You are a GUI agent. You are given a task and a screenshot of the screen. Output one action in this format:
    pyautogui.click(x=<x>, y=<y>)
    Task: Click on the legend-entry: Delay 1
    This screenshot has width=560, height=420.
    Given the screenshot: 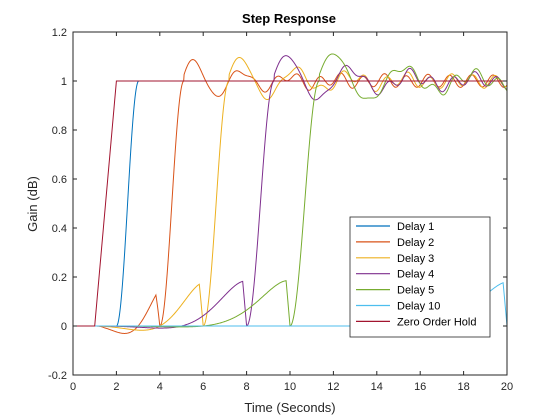 What is the action you would take?
    pyautogui.click(x=415, y=227)
    